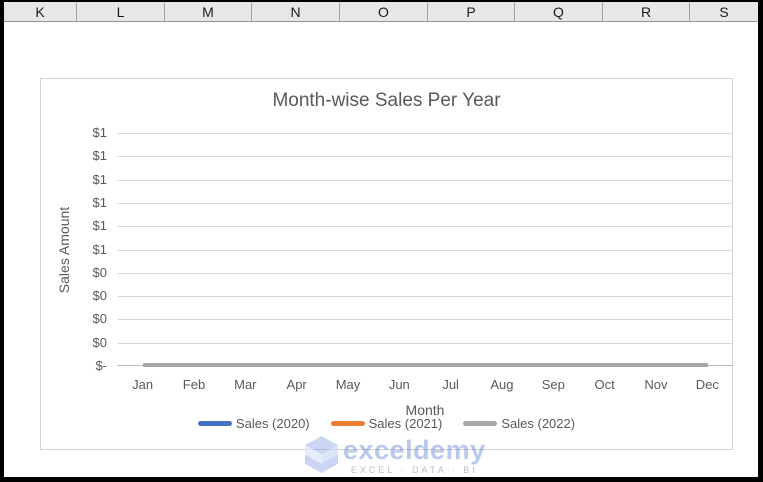 The image size is (763, 482). Describe the element at coordinates (559, 11) in the screenshot. I see `column-header-Q: Q` at that location.